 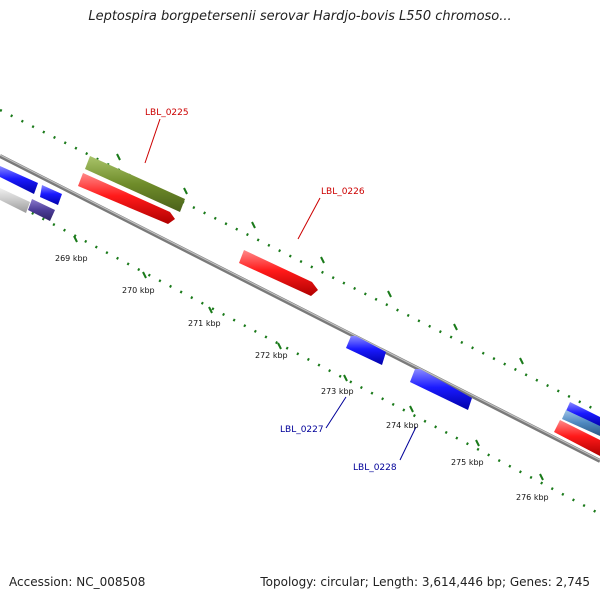 I want to click on gene-label-lbl-0227: LBL_0227, so click(x=302, y=430).